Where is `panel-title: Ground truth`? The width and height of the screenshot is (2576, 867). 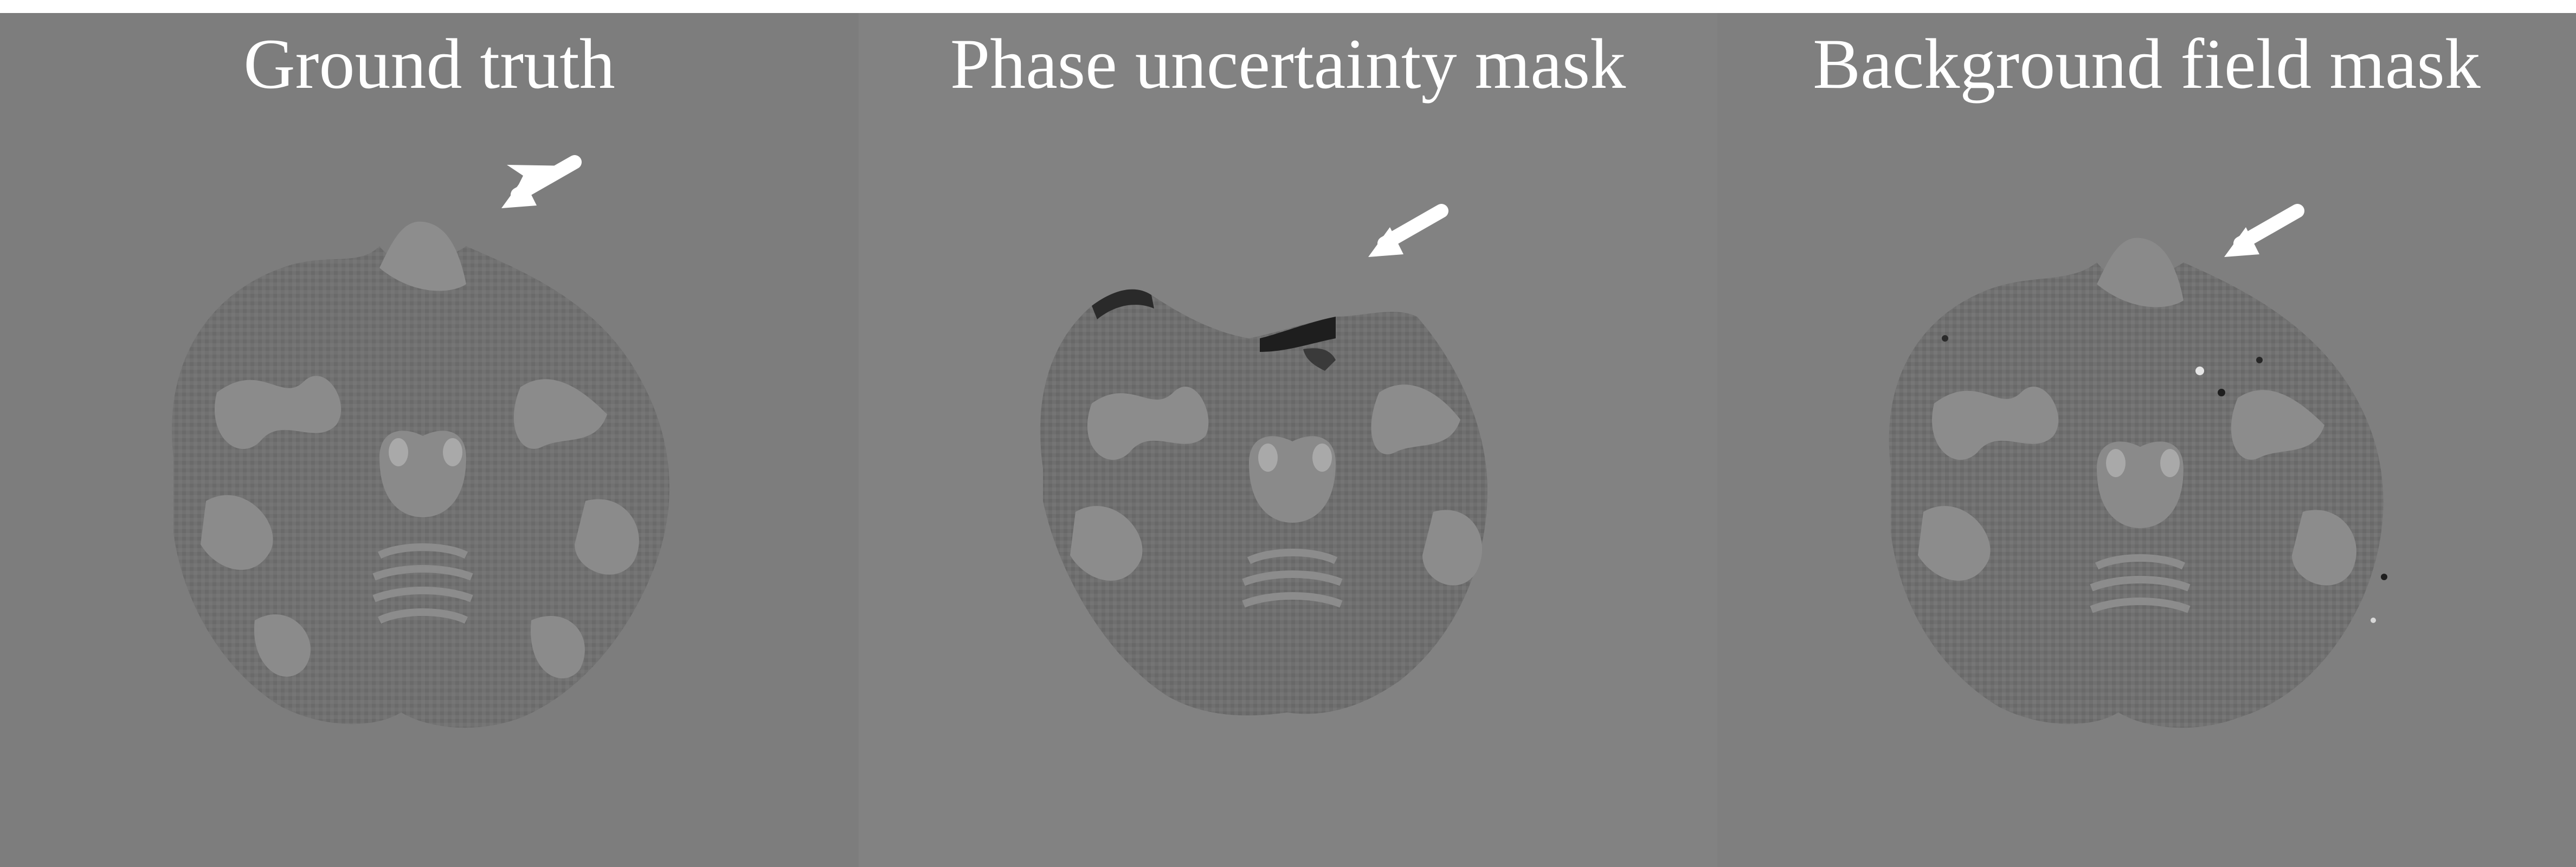
panel-title: Ground truth is located at coordinates (429, 64).